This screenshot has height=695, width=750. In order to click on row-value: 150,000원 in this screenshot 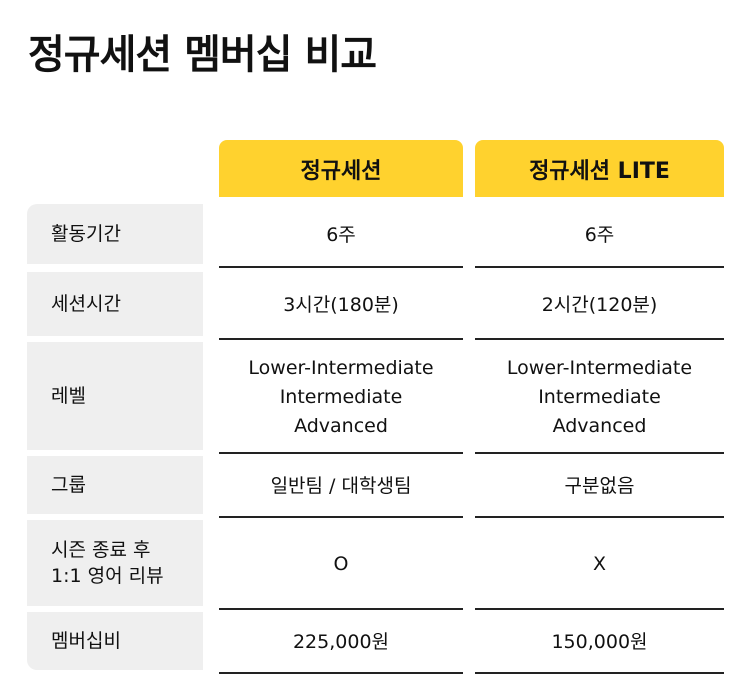, I will do `click(599, 643)`.